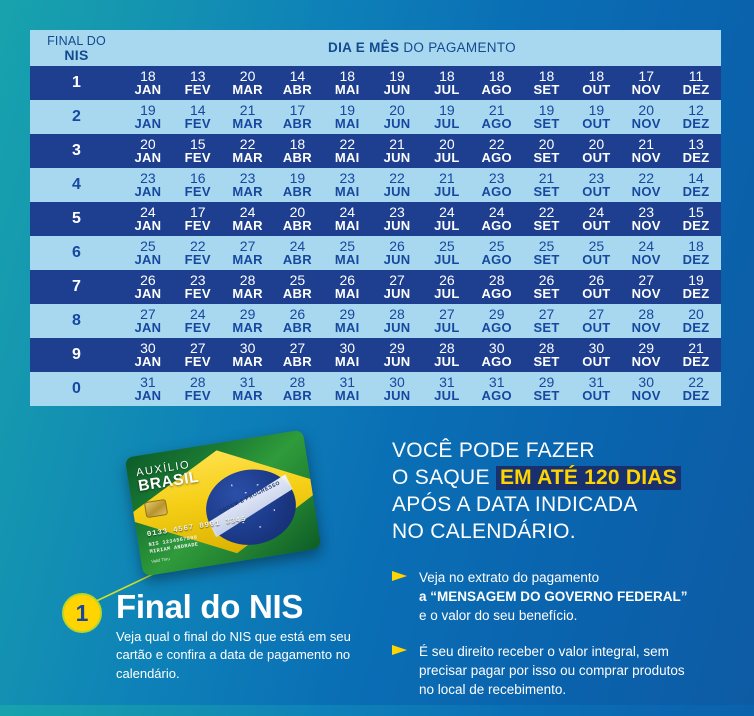  Describe the element at coordinates (457, 47) in the screenshot. I see `header-title-rest: DO PAGAMENTO` at that location.